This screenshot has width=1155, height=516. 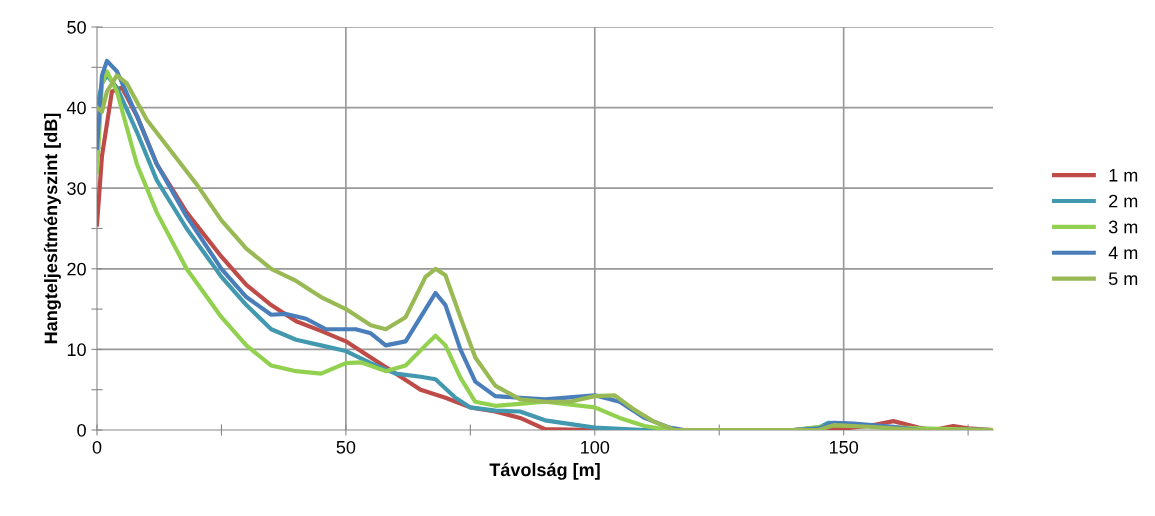 I want to click on x-tick-label: 100, so click(x=595, y=447).